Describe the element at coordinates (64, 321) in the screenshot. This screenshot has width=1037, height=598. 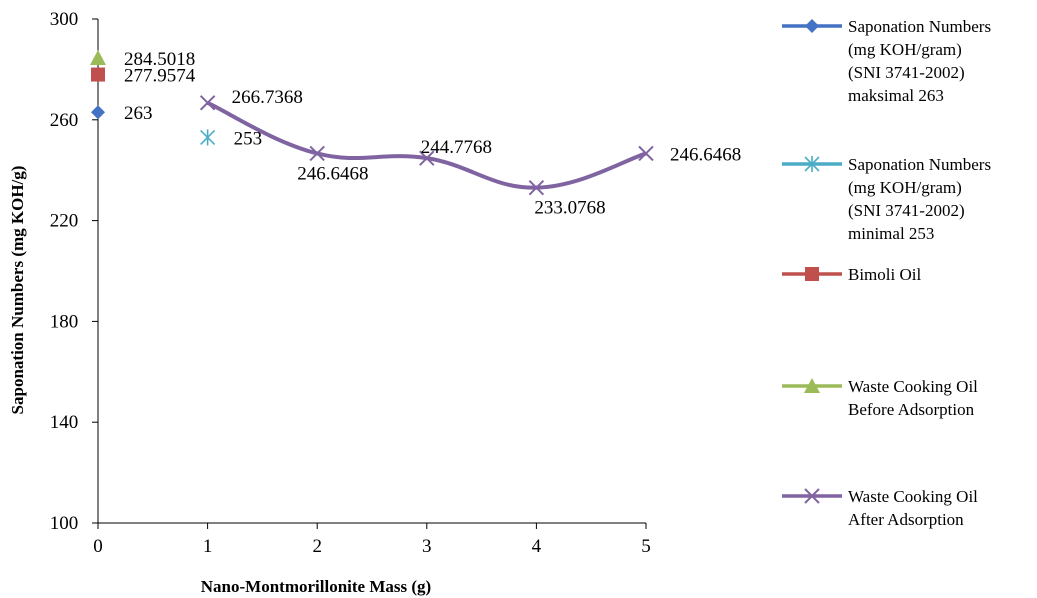
I see `y-tick-label: 180` at that location.